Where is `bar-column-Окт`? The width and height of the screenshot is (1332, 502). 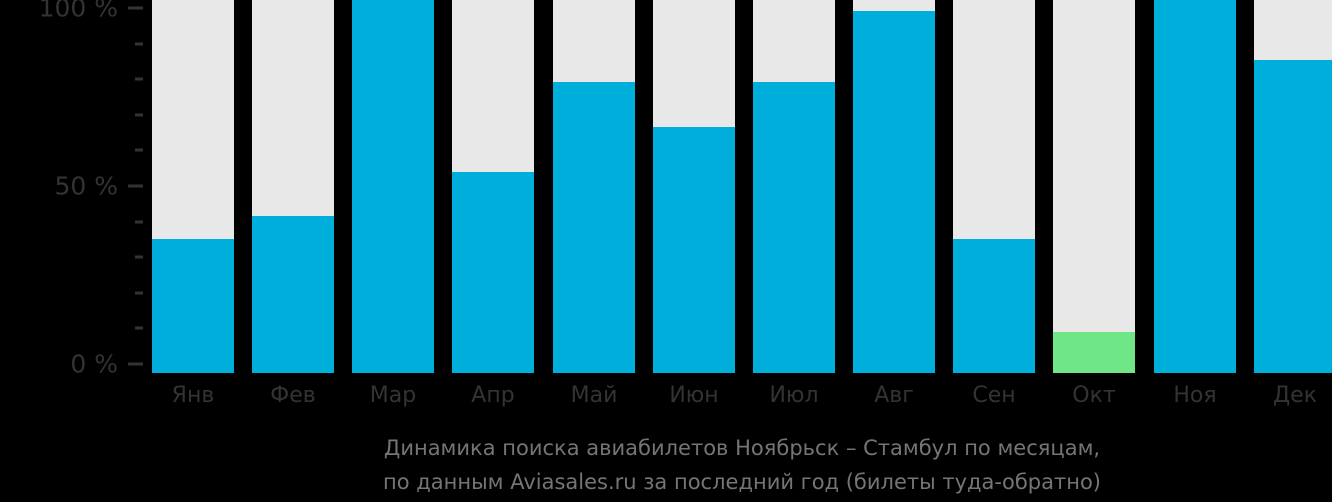
bar-column-Окт is located at coordinates (1094, 186).